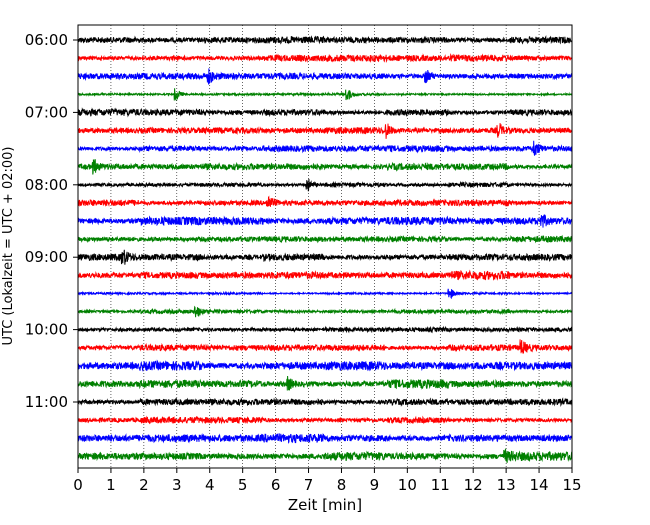 The image size is (650, 525). I want to click on x-tick-label: 3, so click(177, 485).